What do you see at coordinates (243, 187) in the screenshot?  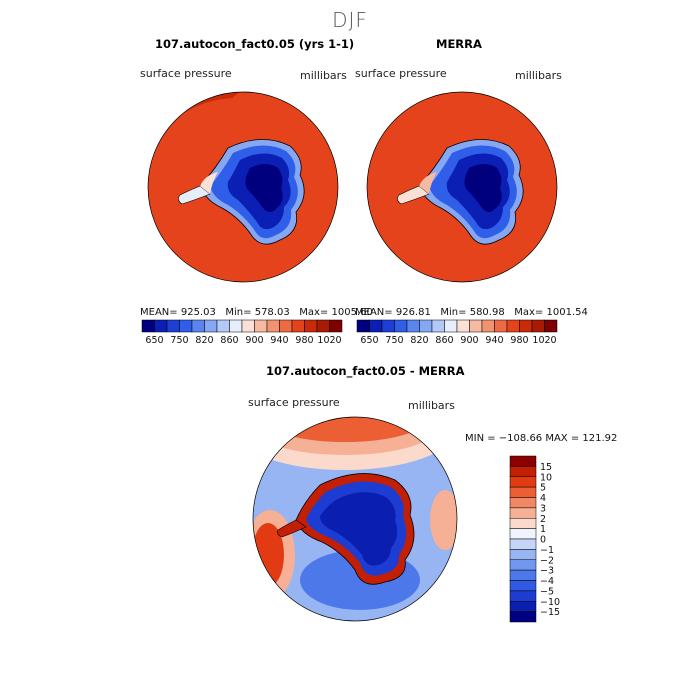 I see `map-model` at bounding box center [243, 187].